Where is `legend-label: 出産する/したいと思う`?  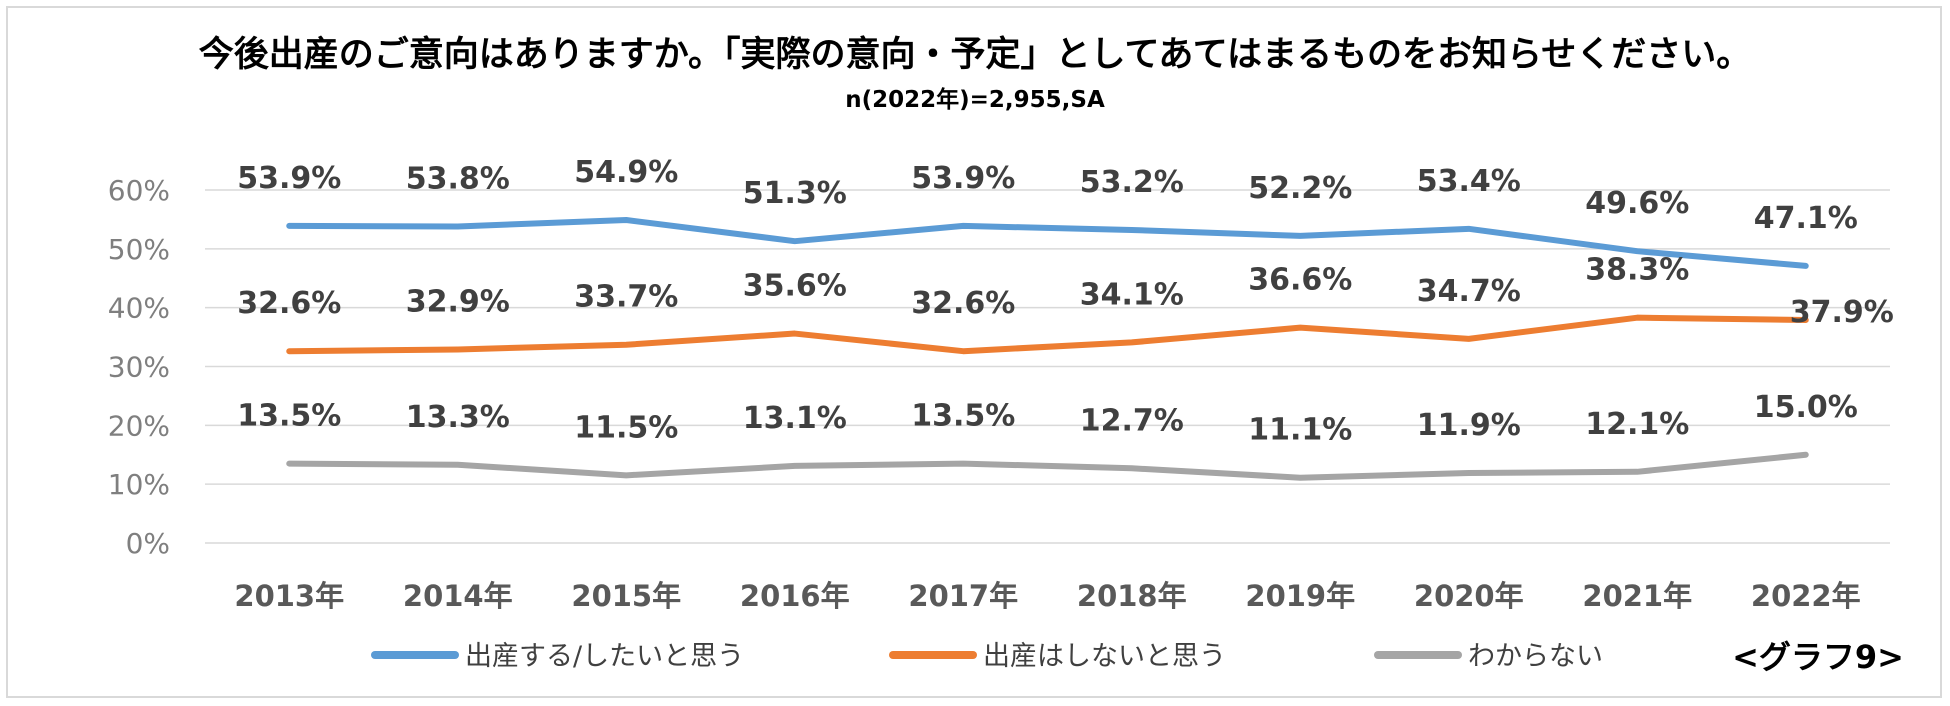
legend-label: 出産する/したいと思う is located at coordinates (604, 656).